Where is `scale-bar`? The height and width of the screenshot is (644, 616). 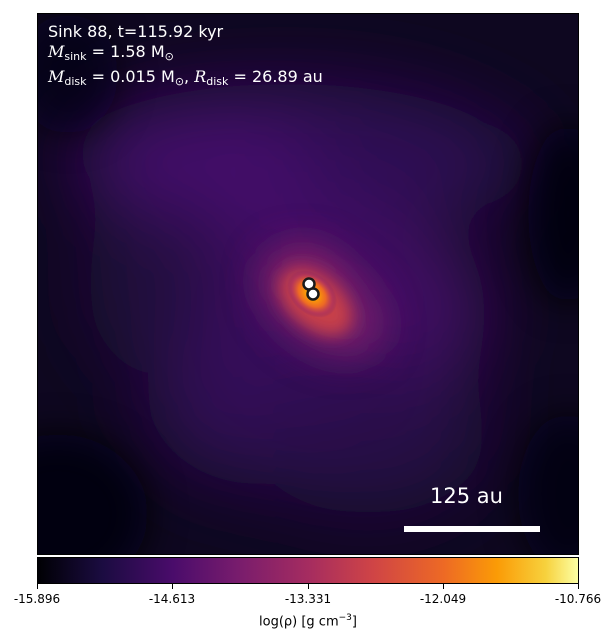 scale-bar is located at coordinates (472, 529).